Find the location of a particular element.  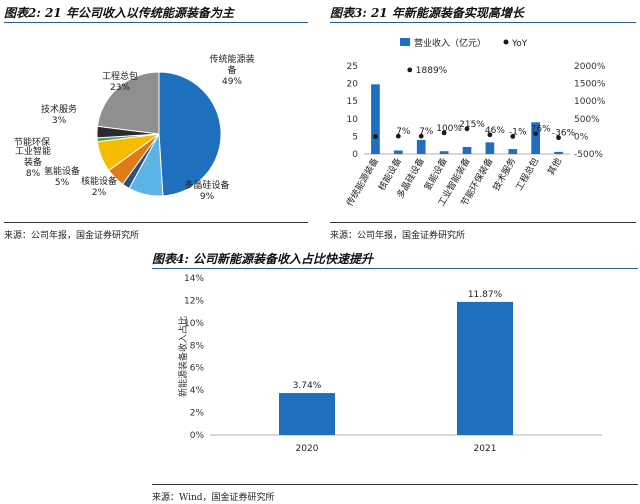

figure4-title-rule is located at coordinates (395, 268).